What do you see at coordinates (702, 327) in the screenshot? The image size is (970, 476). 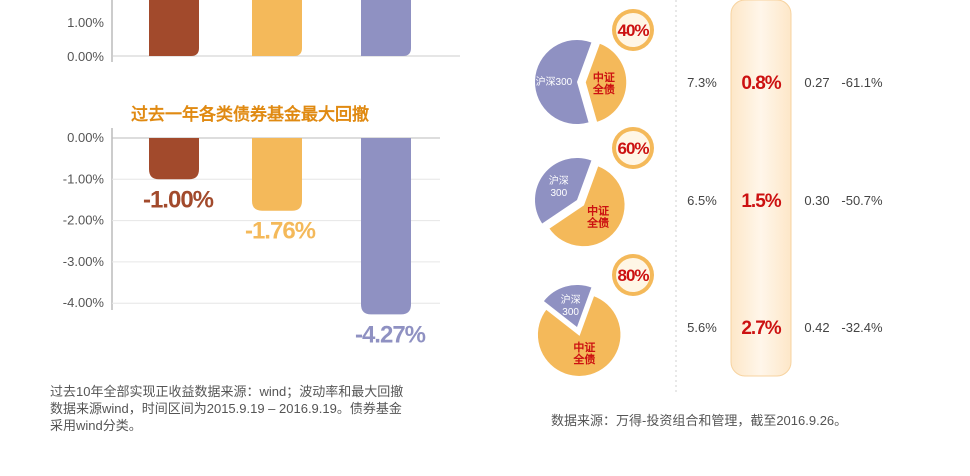 I see `row-col1: 5.6%` at bounding box center [702, 327].